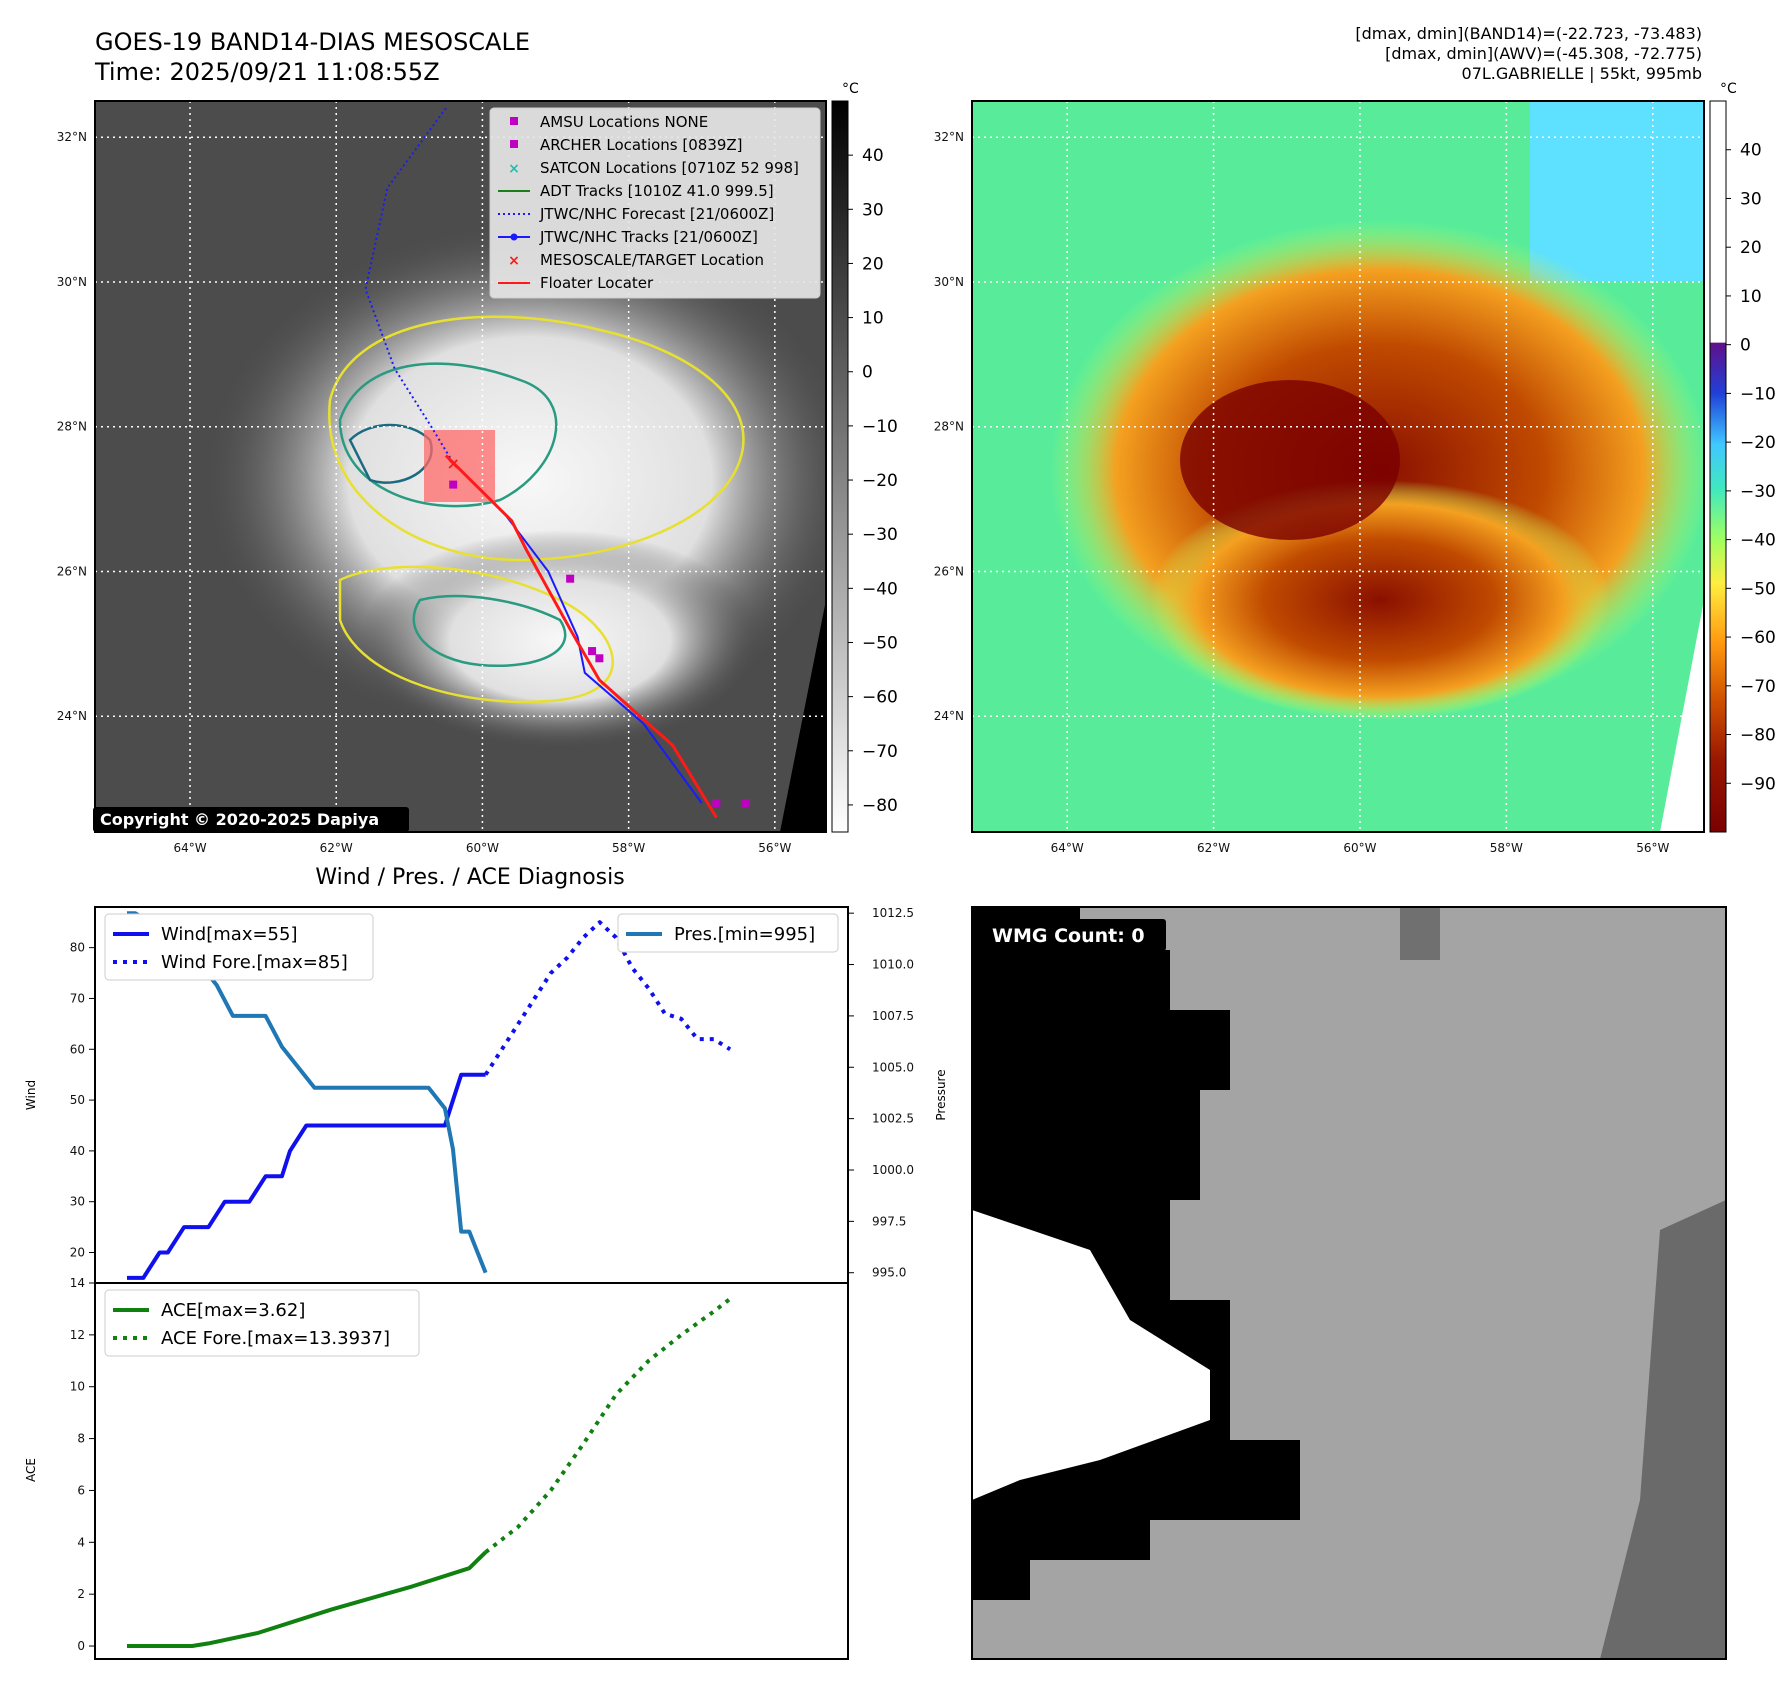 This screenshot has height=1690, width=1788. Describe the element at coordinates (189, 848) in the screenshot. I see `ir-lon-label: 64°W` at that location.